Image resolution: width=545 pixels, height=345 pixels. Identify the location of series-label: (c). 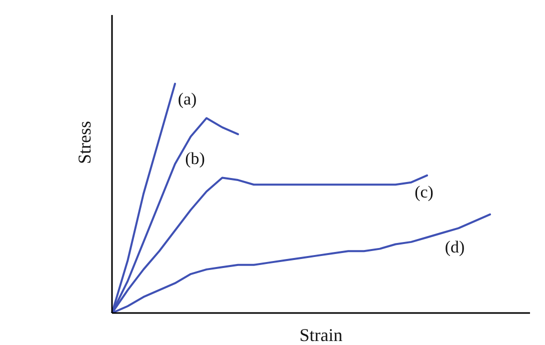
(424, 192).